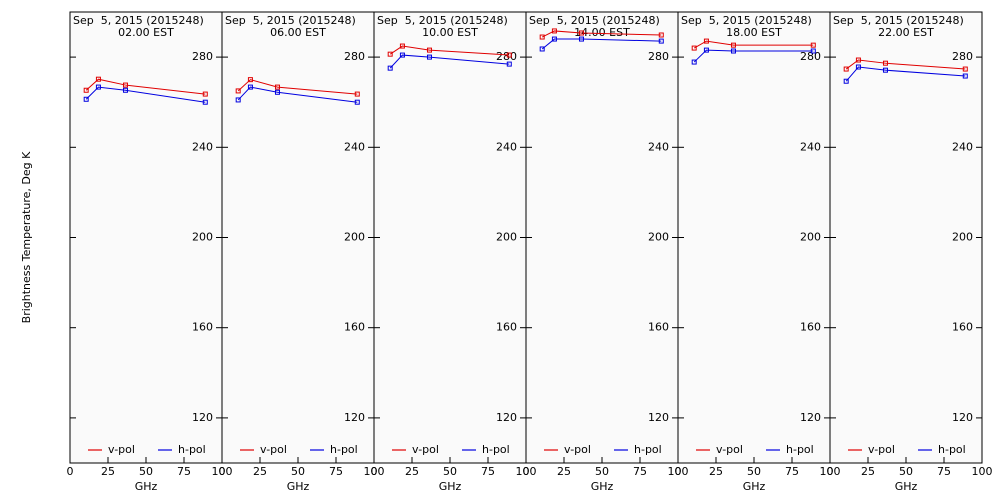 This screenshot has height=500, width=1000. What do you see at coordinates (146, 32) in the screenshot?
I see `chart-subtitle: 02.00 EST` at bounding box center [146, 32].